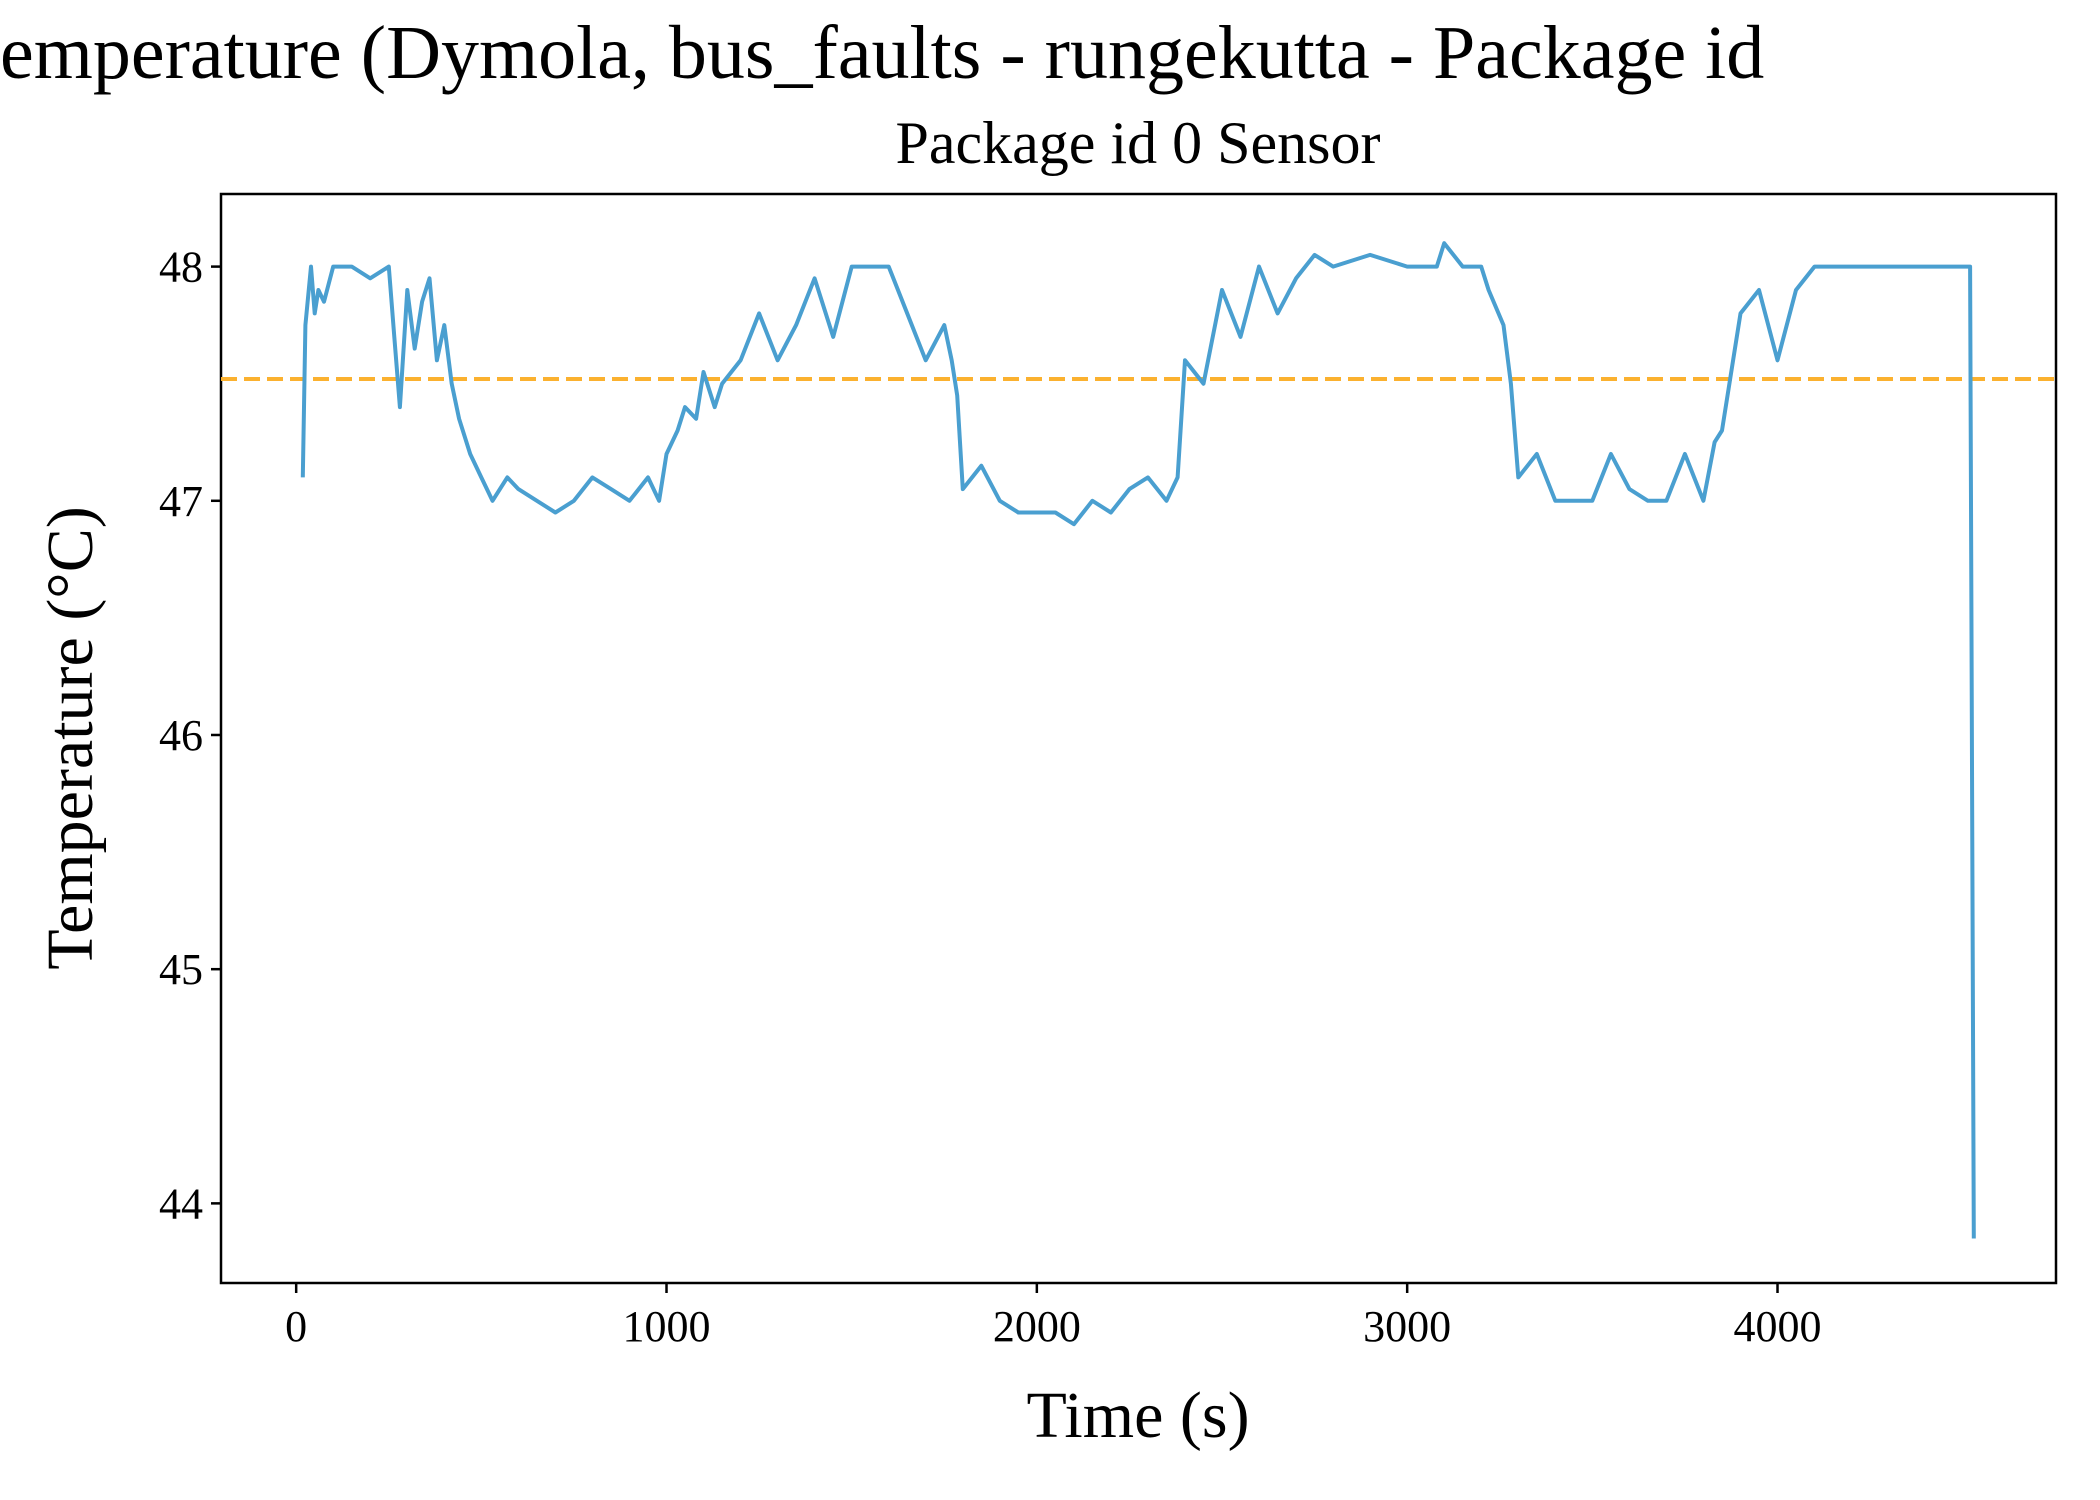 Image resolution: width=2100 pixels, height=1500 pixels. Describe the element at coordinates (181, 969) in the screenshot. I see `y-tick-label: 45` at that location.